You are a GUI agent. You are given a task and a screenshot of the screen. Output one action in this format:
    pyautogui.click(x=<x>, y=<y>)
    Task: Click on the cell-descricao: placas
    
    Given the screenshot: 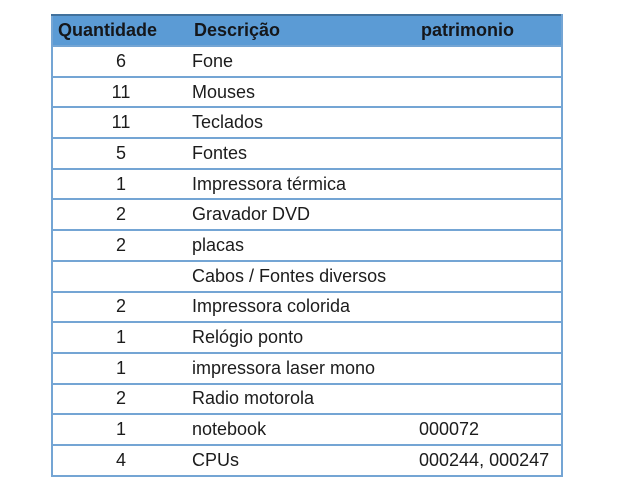 What is the action you would take?
    pyautogui.click(x=302, y=246)
    